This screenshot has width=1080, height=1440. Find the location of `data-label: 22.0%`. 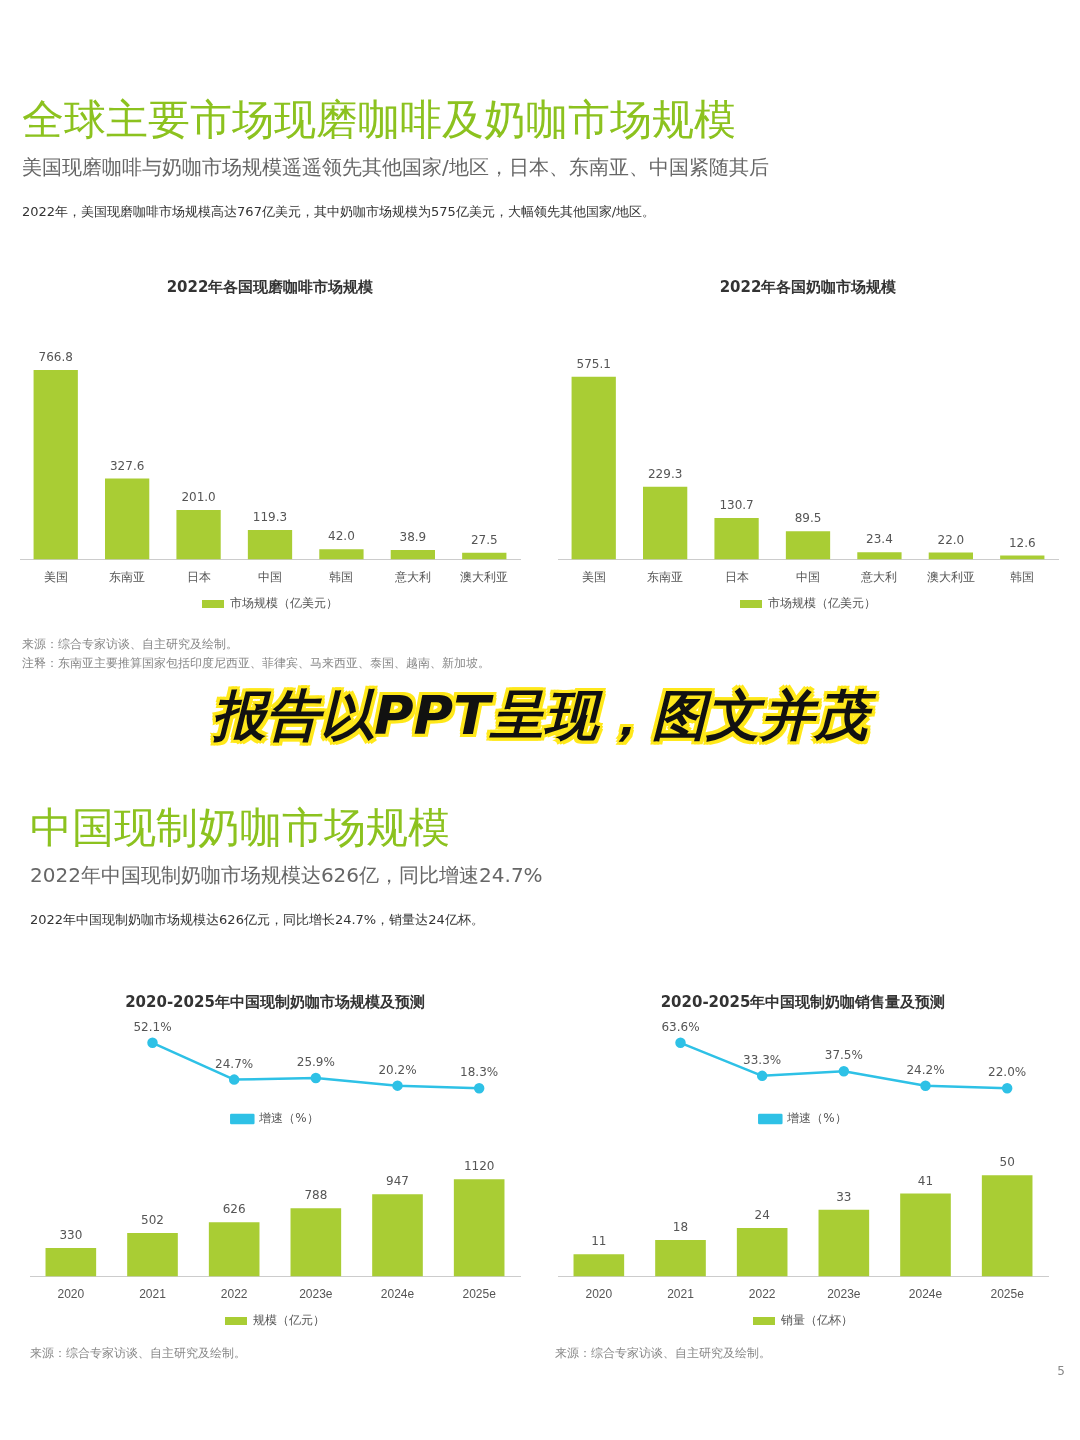

data-label: 22.0% is located at coordinates (1007, 1072).